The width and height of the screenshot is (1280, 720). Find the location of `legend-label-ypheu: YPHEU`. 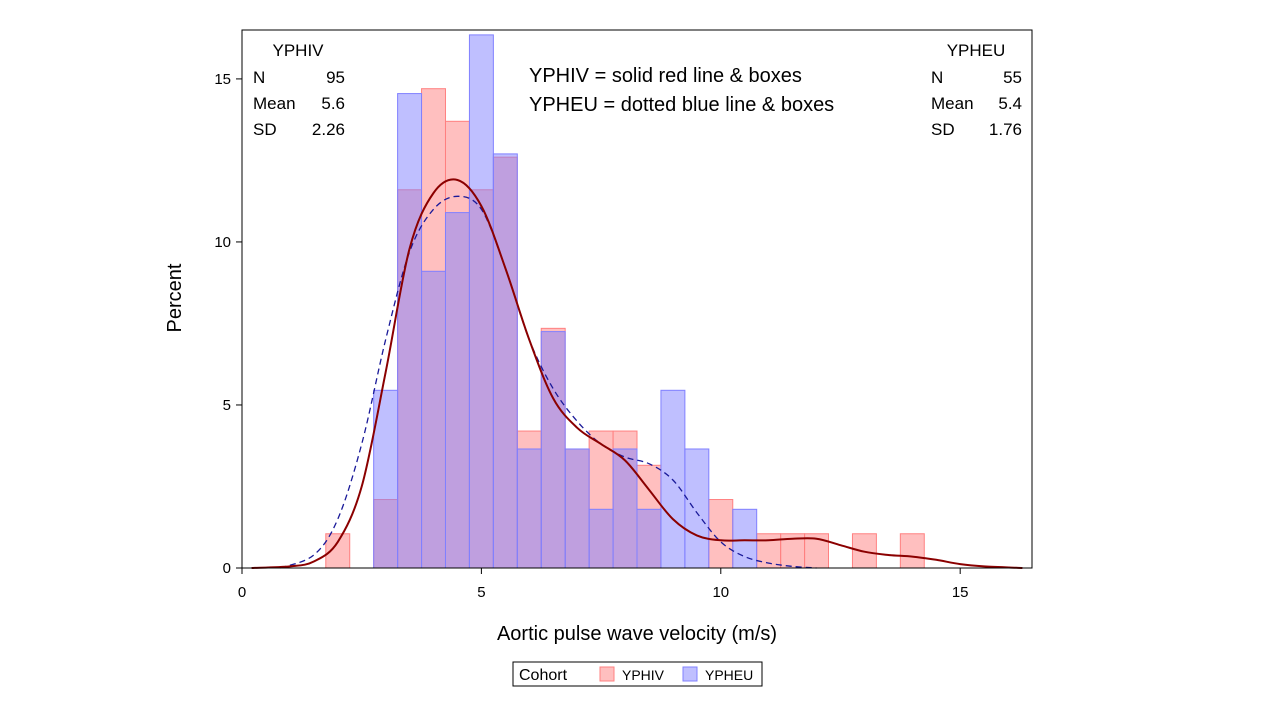

legend-label-ypheu: YPHEU is located at coordinates (729, 675).